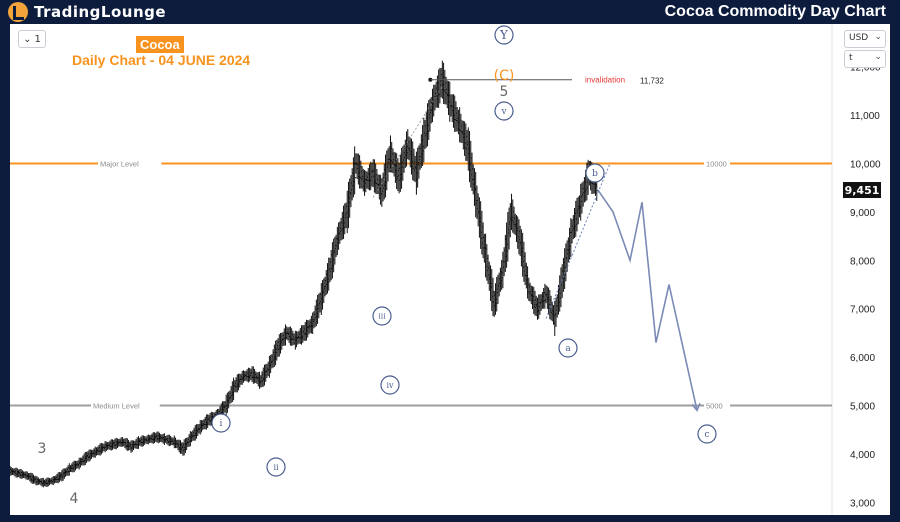 The width and height of the screenshot is (900, 522). Describe the element at coordinates (775, 11) in the screenshot. I see `page-title: Cocoa Commodity Day Chart` at that location.